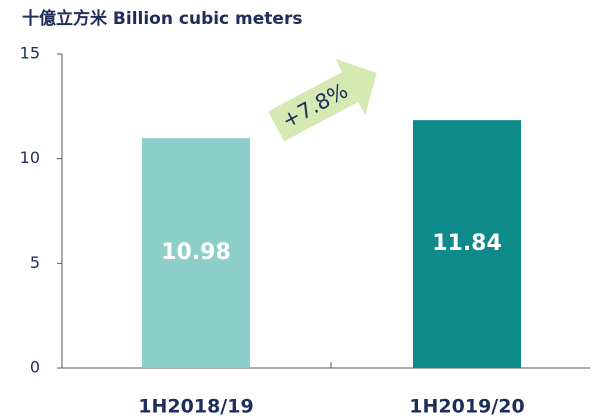  Describe the element at coordinates (30, 157) in the screenshot. I see `y-tick-label: 10` at that location.